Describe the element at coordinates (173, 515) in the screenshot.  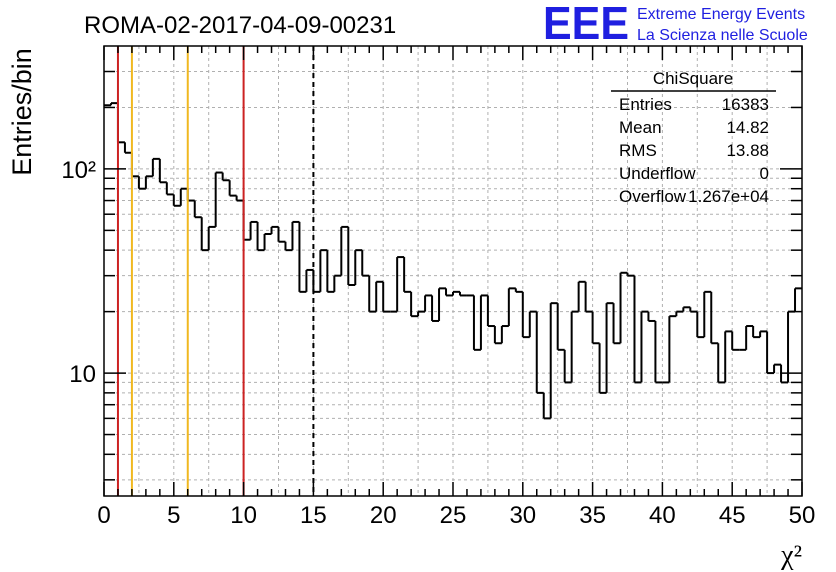
I see `x-tick-label: 5` at that location.